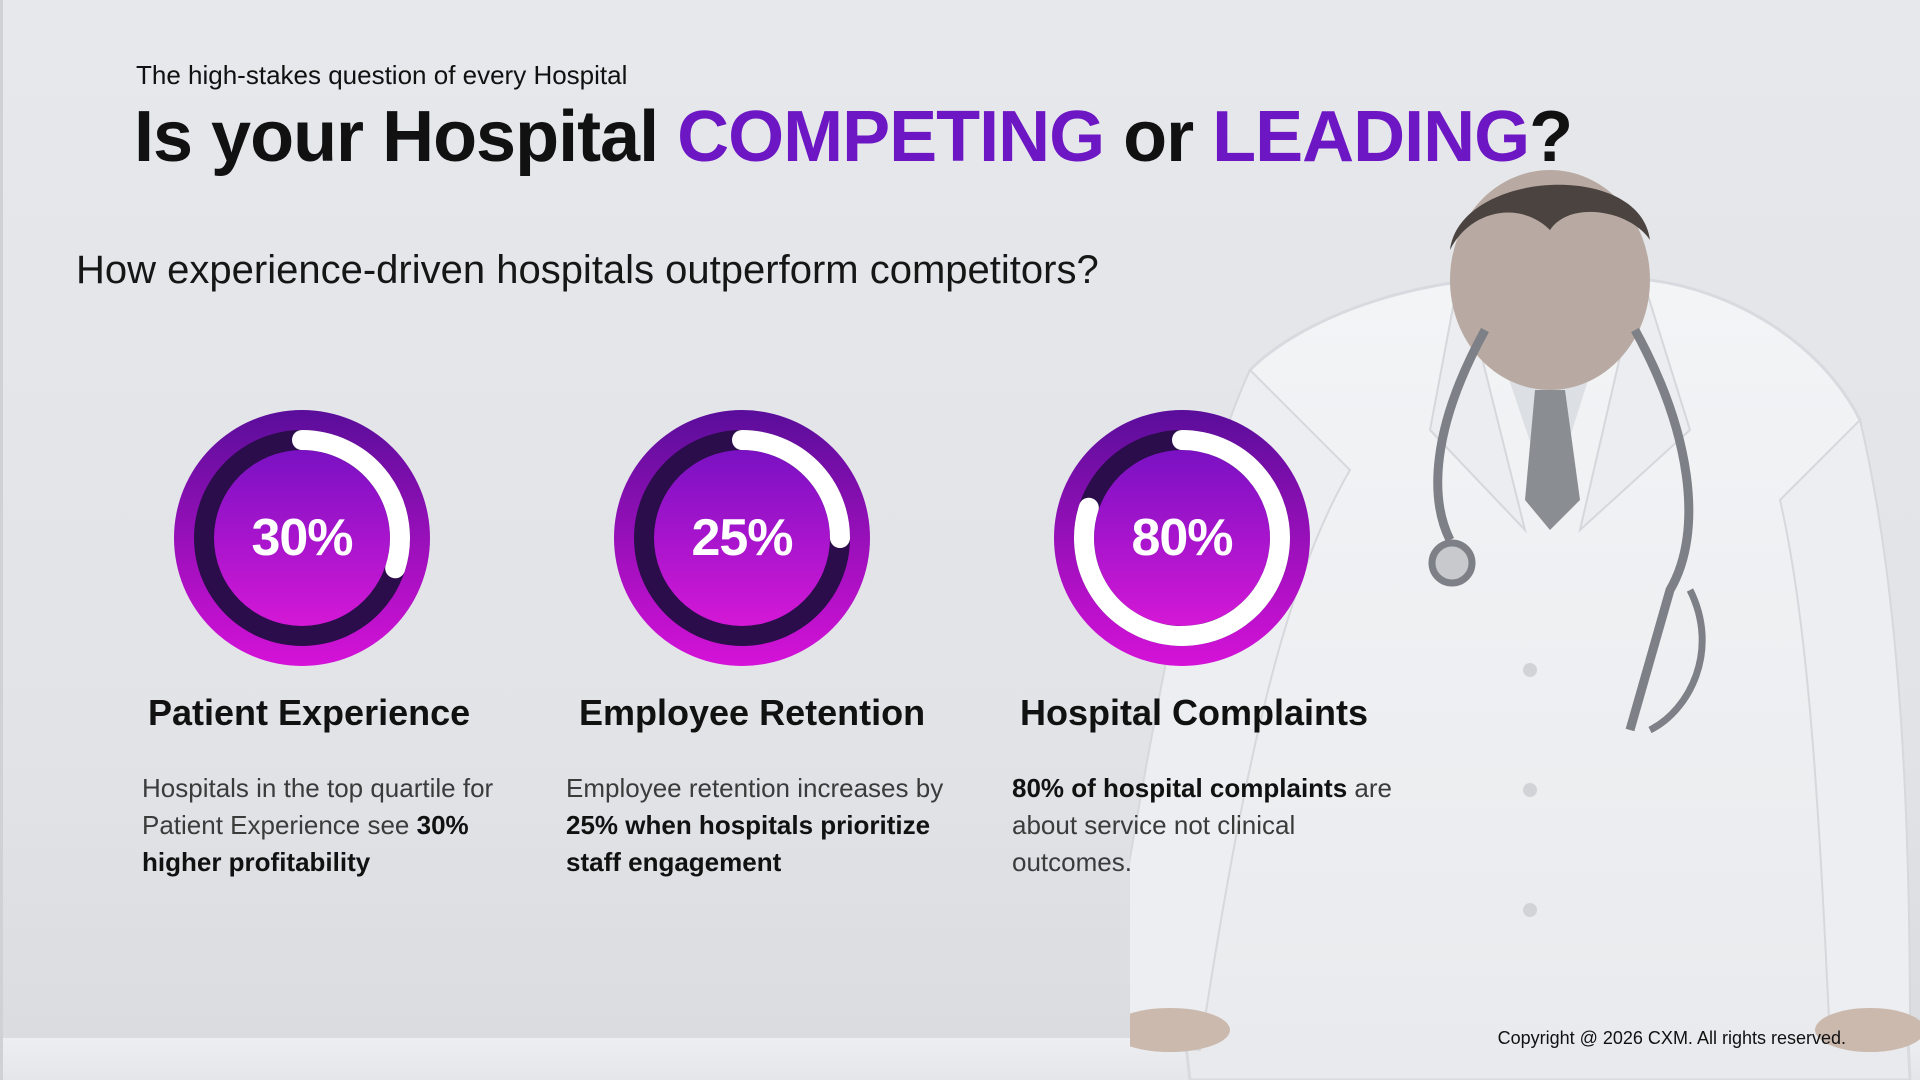  Describe the element at coordinates (755, 788) in the screenshot. I see `stat-desc-plain: Employee retention increases by` at that location.